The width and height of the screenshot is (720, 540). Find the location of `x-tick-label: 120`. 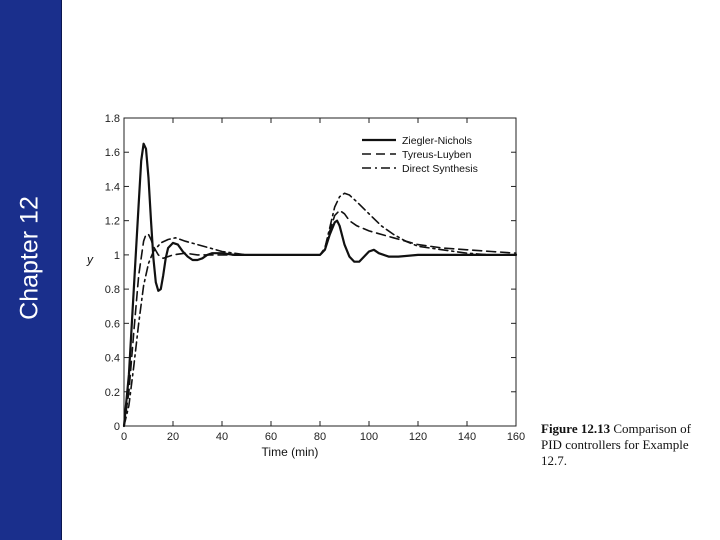

x-tick-label: 120 is located at coordinates (418, 437).